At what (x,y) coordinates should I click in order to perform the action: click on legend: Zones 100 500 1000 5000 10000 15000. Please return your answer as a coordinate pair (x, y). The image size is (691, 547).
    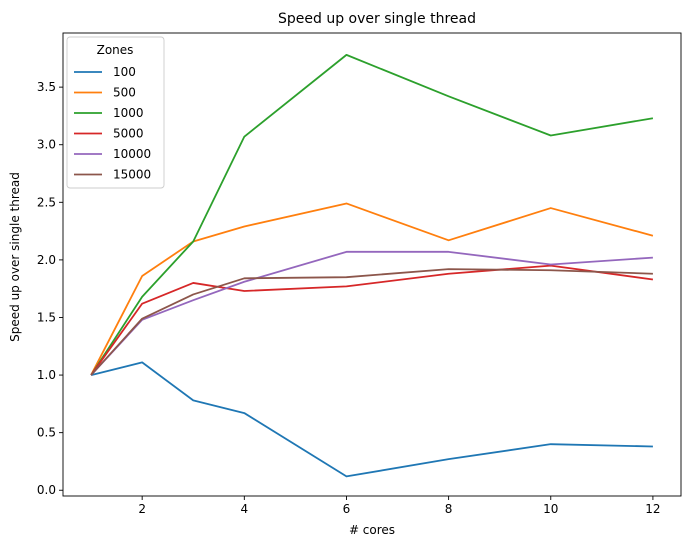
    Looking at the image, I should click on (115, 112).